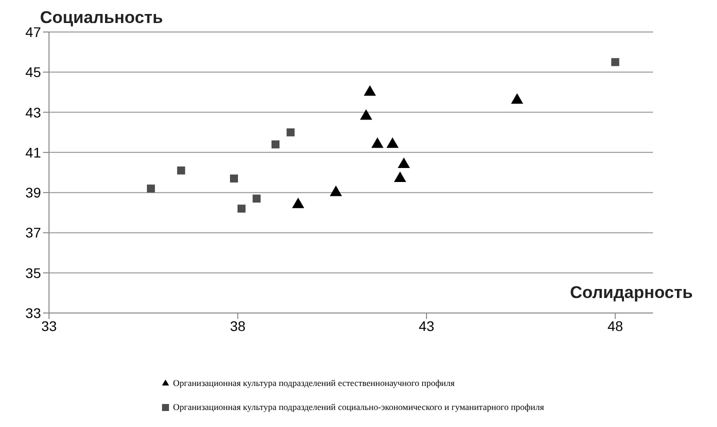 The image size is (717, 427). What do you see at coordinates (101, 17) in the screenshot?
I see `y-axis-title: Социальность` at bounding box center [101, 17].